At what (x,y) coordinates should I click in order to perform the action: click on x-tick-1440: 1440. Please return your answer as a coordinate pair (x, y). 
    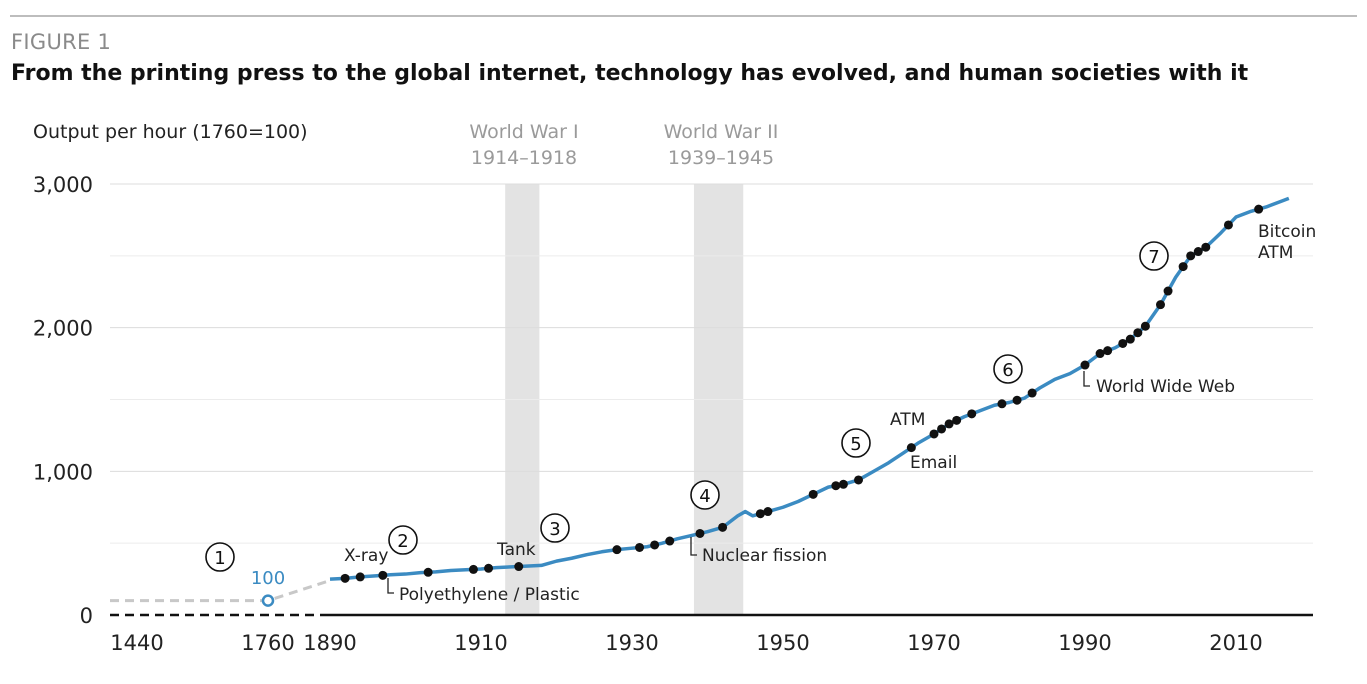
    Looking at the image, I should click on (136, 643).